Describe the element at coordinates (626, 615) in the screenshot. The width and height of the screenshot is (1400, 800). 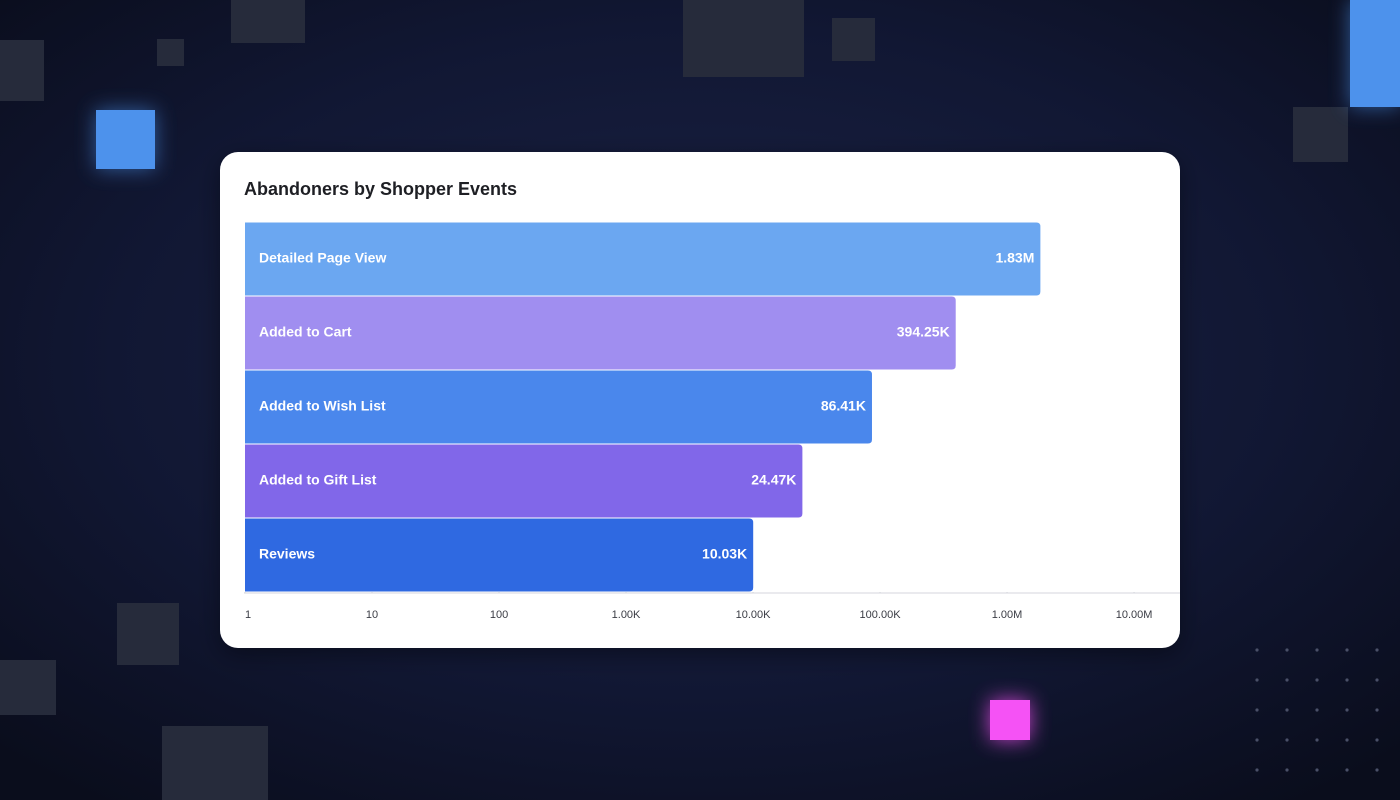
I see `x-tick-label: 1.00K` at that location.